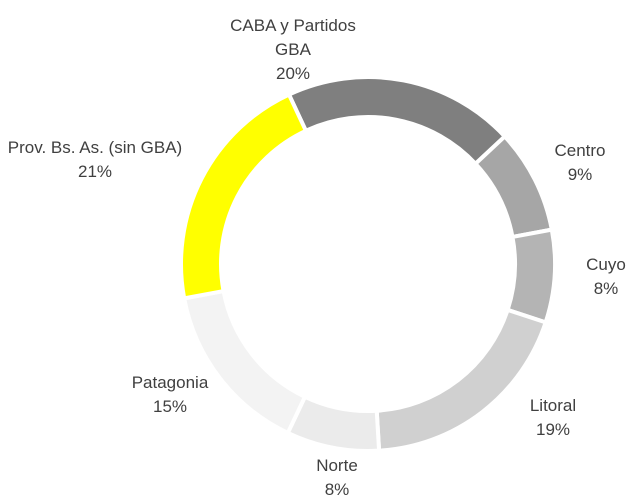 This screenshot has width=632, height=503. Describe the element at coordinates (553, 429) in the screenshot. I see `value-label: 19%` at that location.